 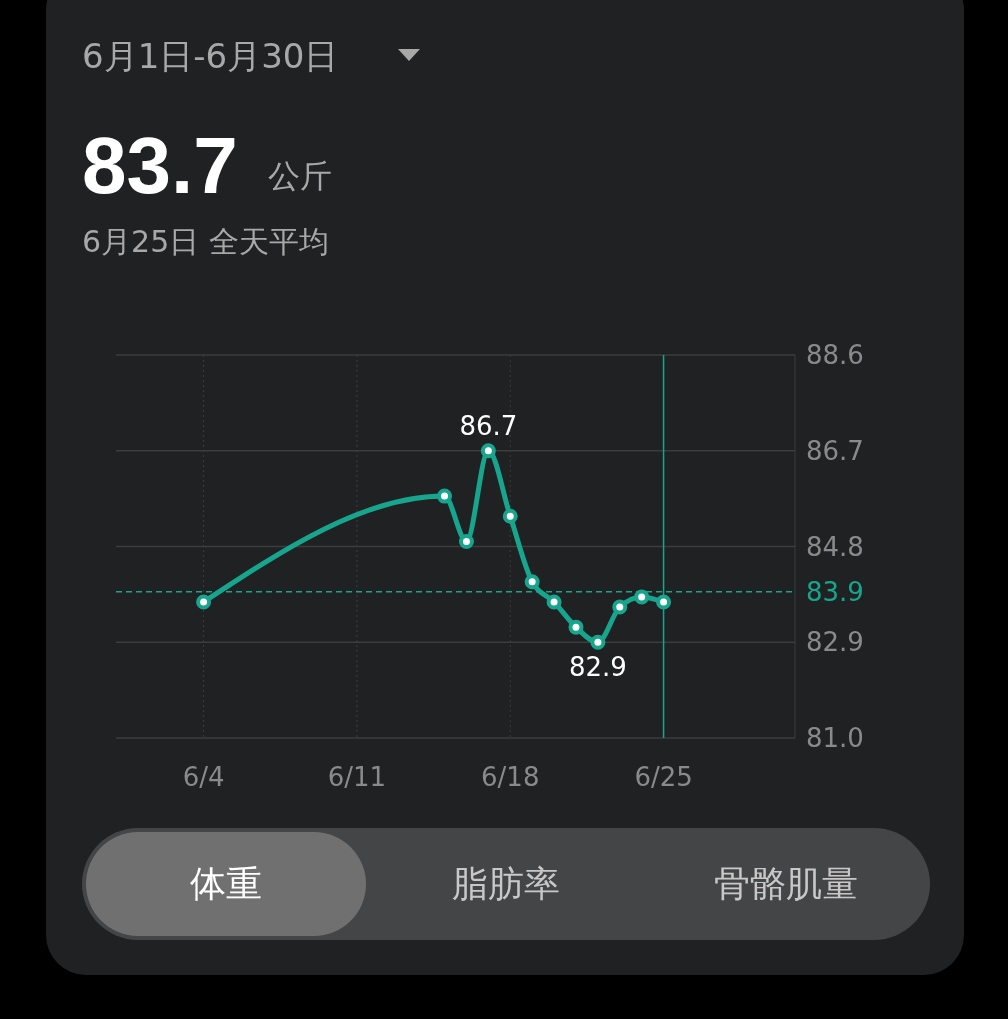 I want to click on chart-title: 6月1日-6月30日, so click(x=210, y=56).